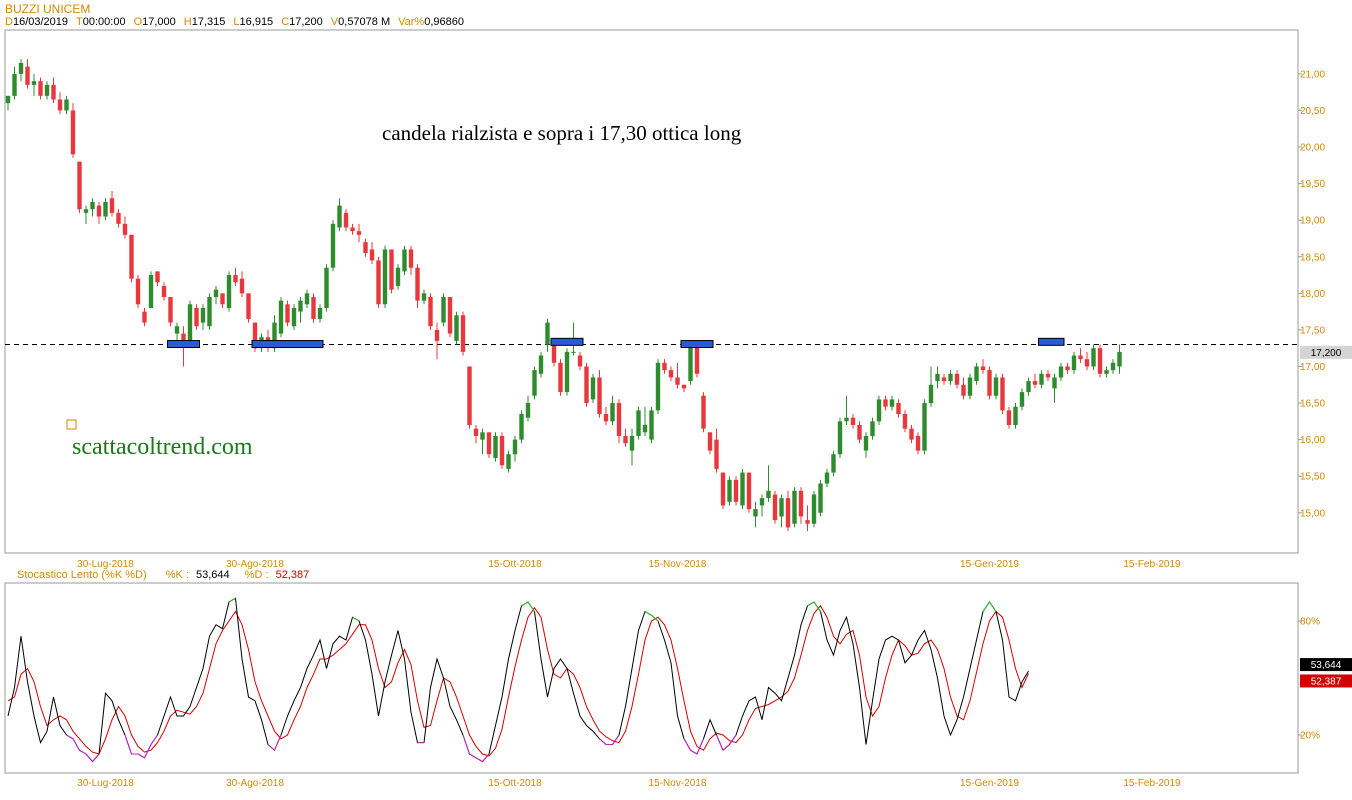 This screenshot has height=800, width=1352. I want to click on last-price-label: 17,200, so click(1326, 353).